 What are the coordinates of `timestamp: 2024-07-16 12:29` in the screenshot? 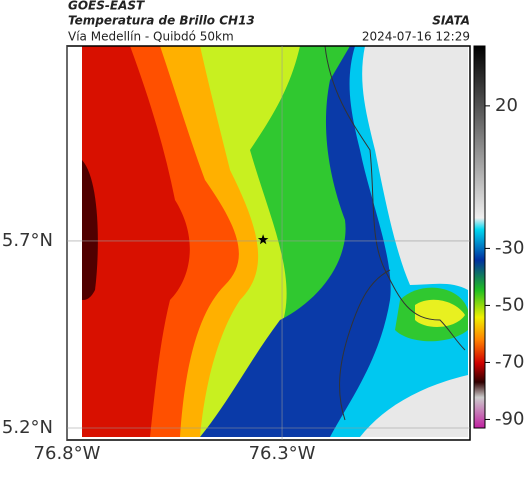 It's located at (416, 37).